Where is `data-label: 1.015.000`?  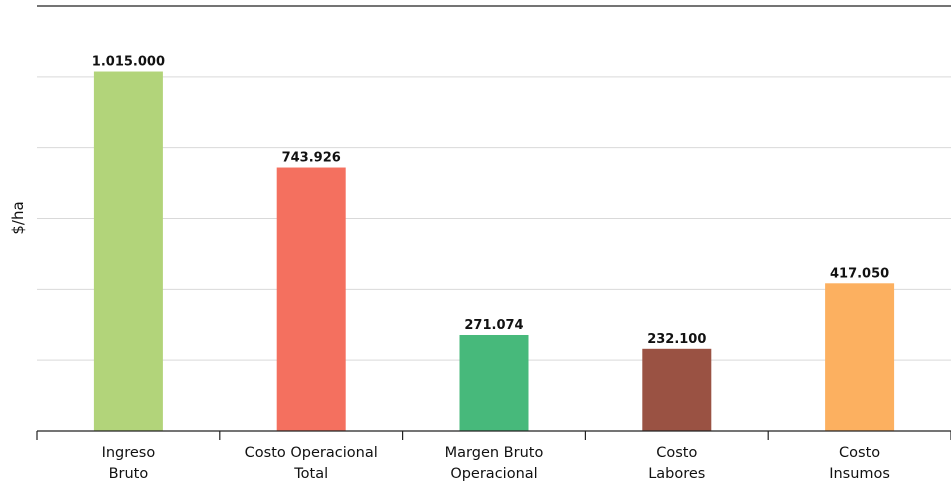
data-label: 1.015.000 is located at coordinates (128, 62).